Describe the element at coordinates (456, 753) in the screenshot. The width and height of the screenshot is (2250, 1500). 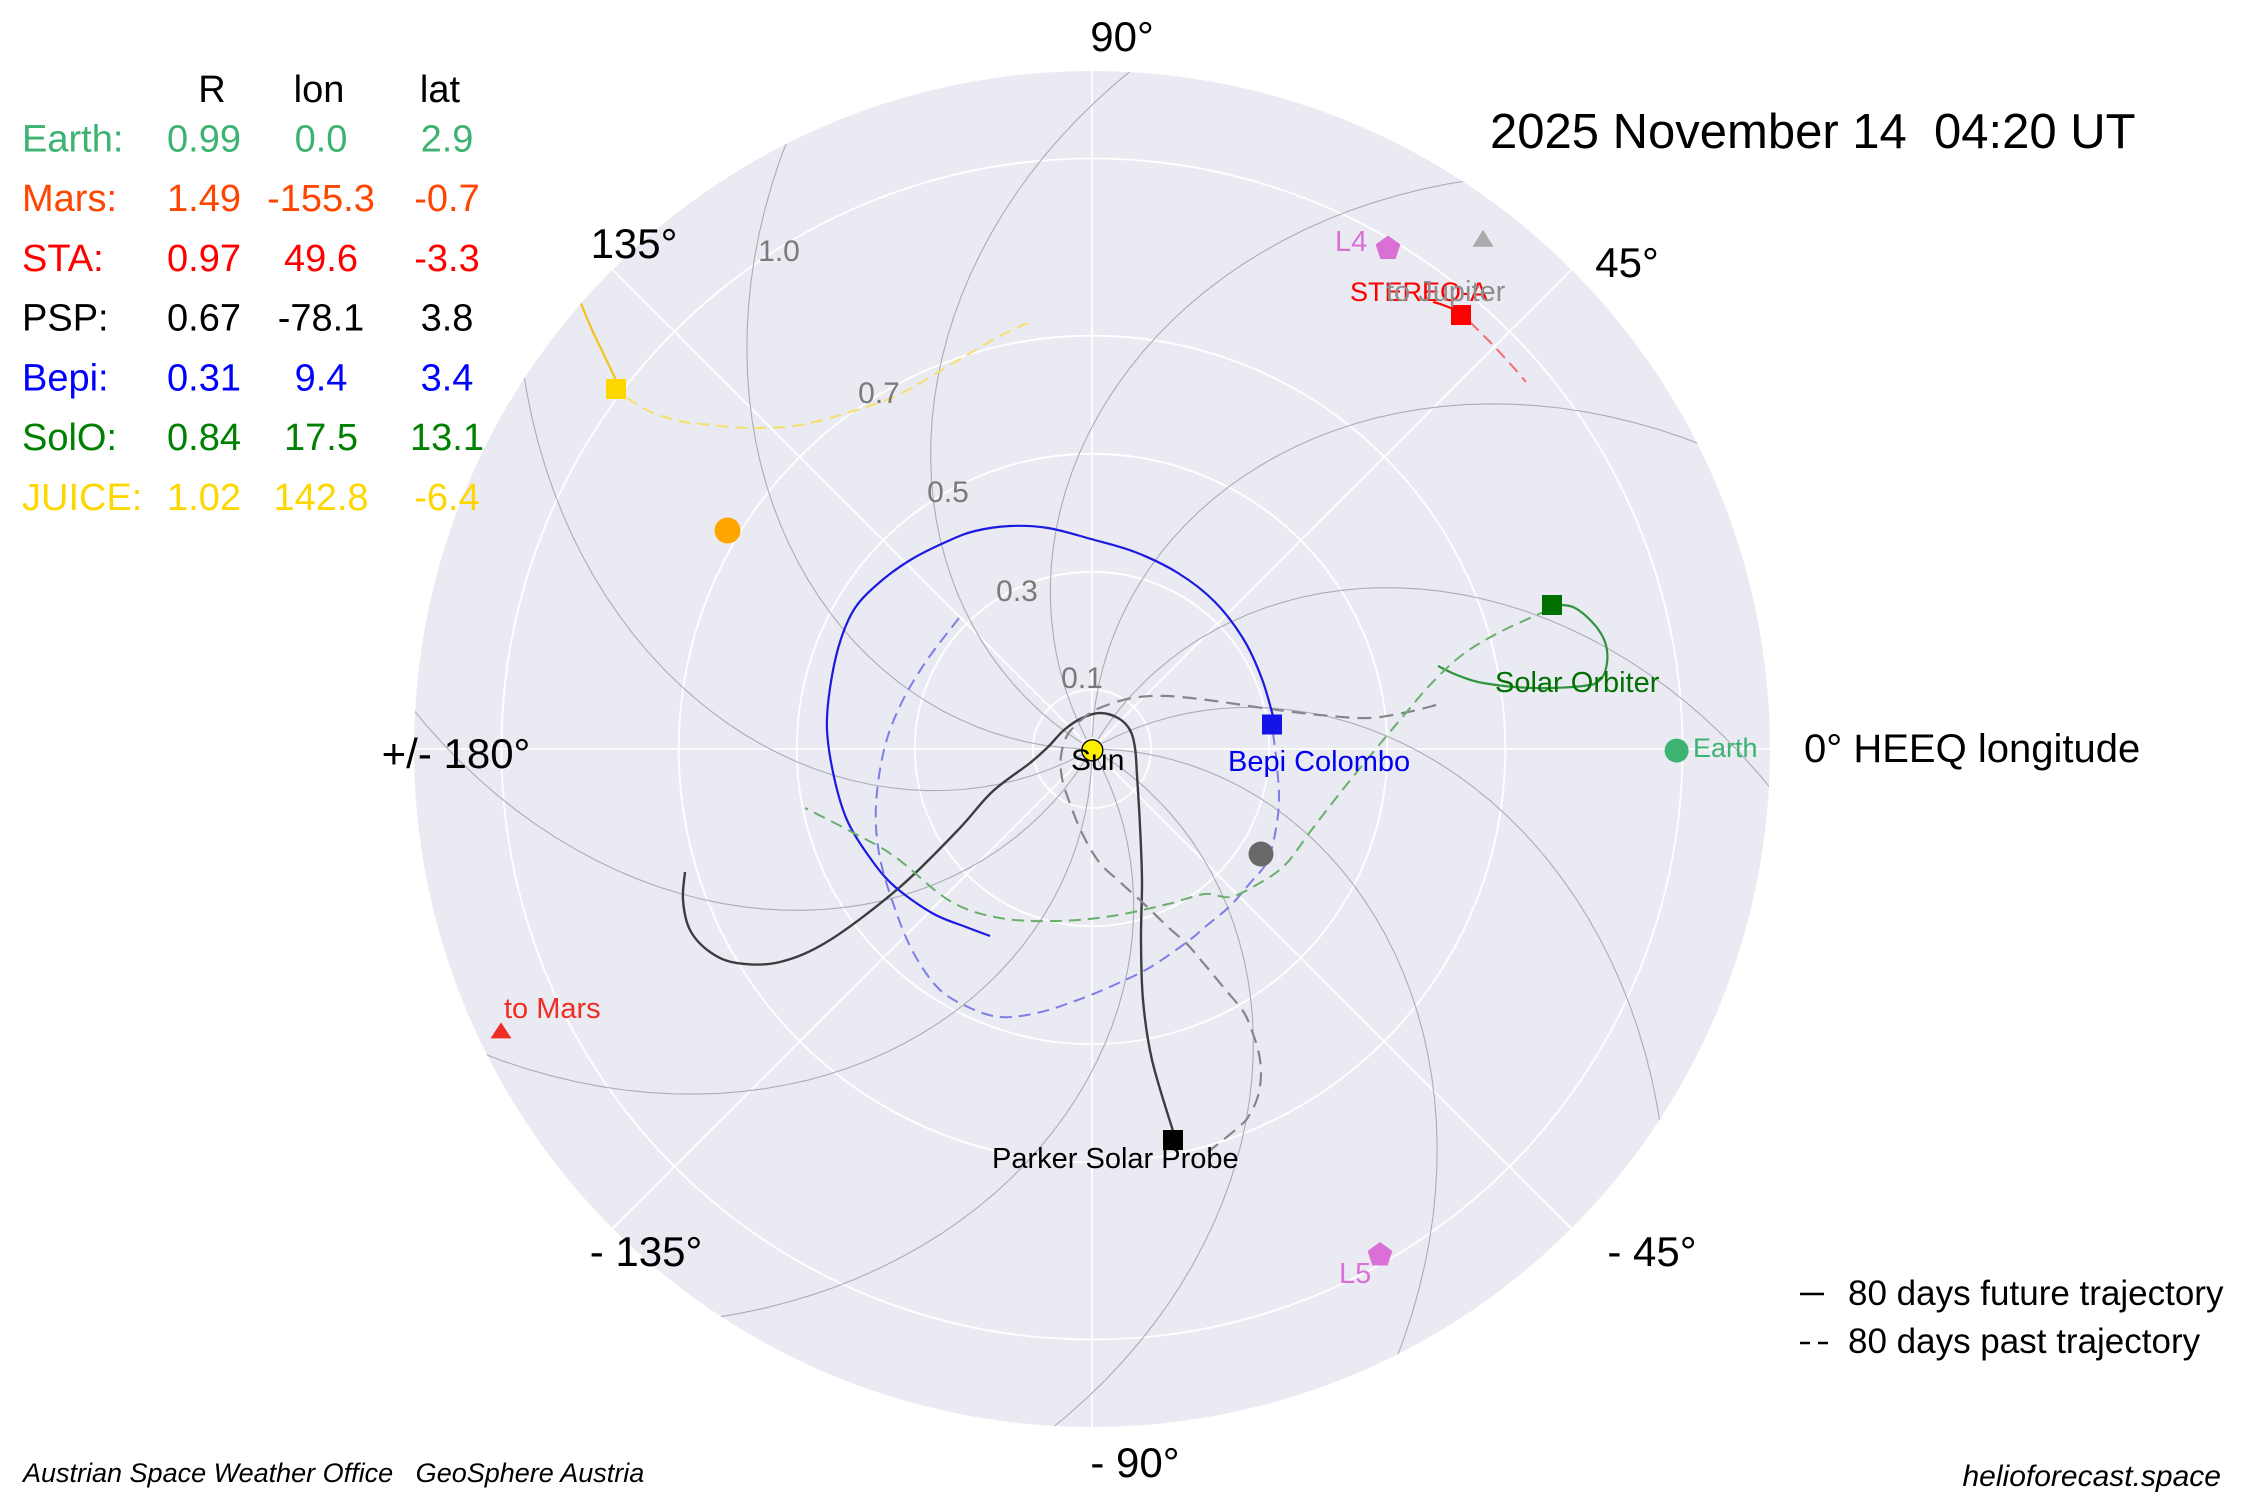
I see `svg-text: +/- 180°` at that location.